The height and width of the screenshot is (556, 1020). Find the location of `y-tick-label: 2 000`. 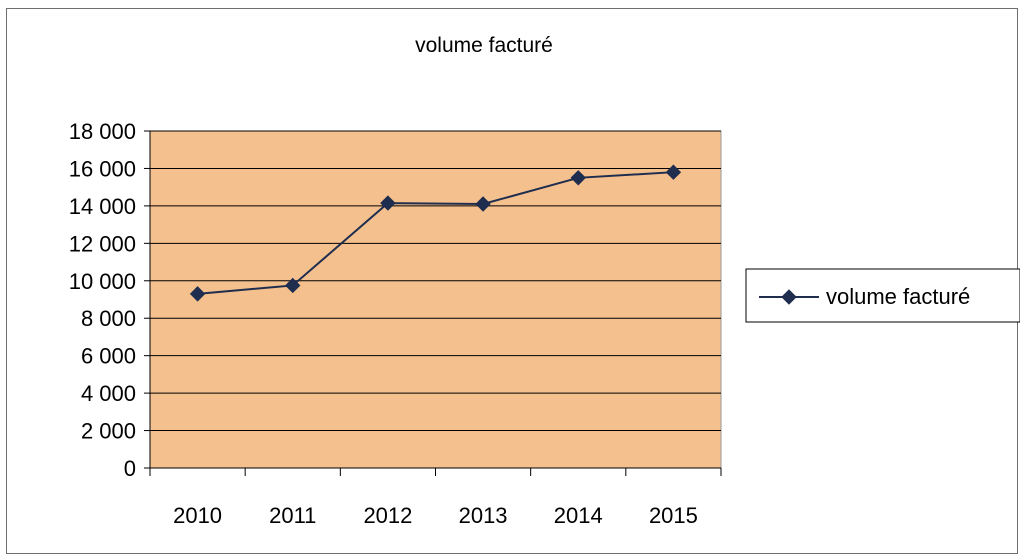

y-tick-label: 2 000 is located at coordinates (108, 431).